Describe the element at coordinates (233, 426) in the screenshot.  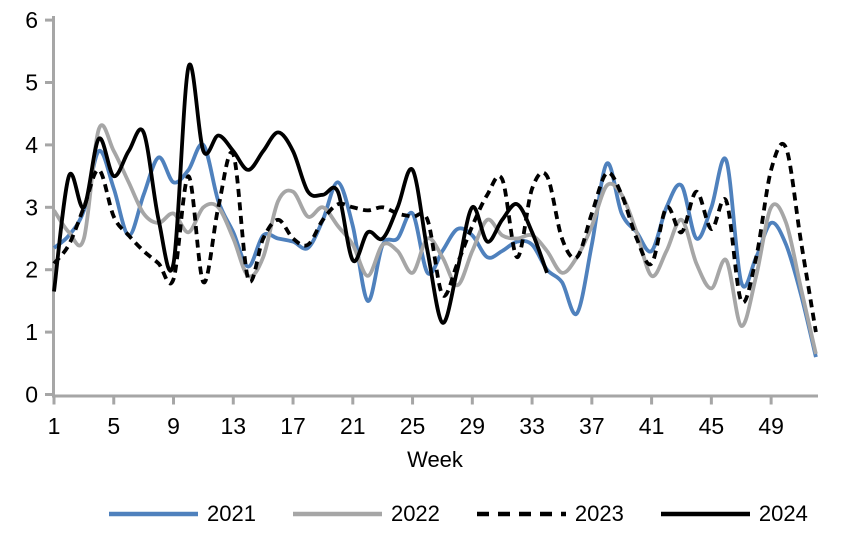
I see `x-tick-label: 13` at that location.